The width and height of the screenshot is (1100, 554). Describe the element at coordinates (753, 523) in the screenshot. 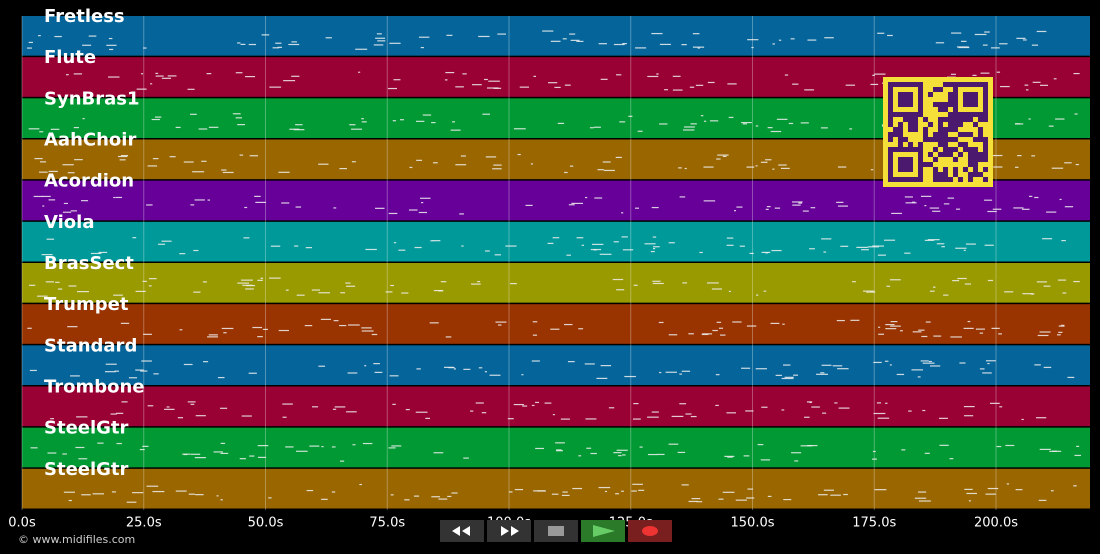

I see `x-tick-label: 150.0s` at that location.